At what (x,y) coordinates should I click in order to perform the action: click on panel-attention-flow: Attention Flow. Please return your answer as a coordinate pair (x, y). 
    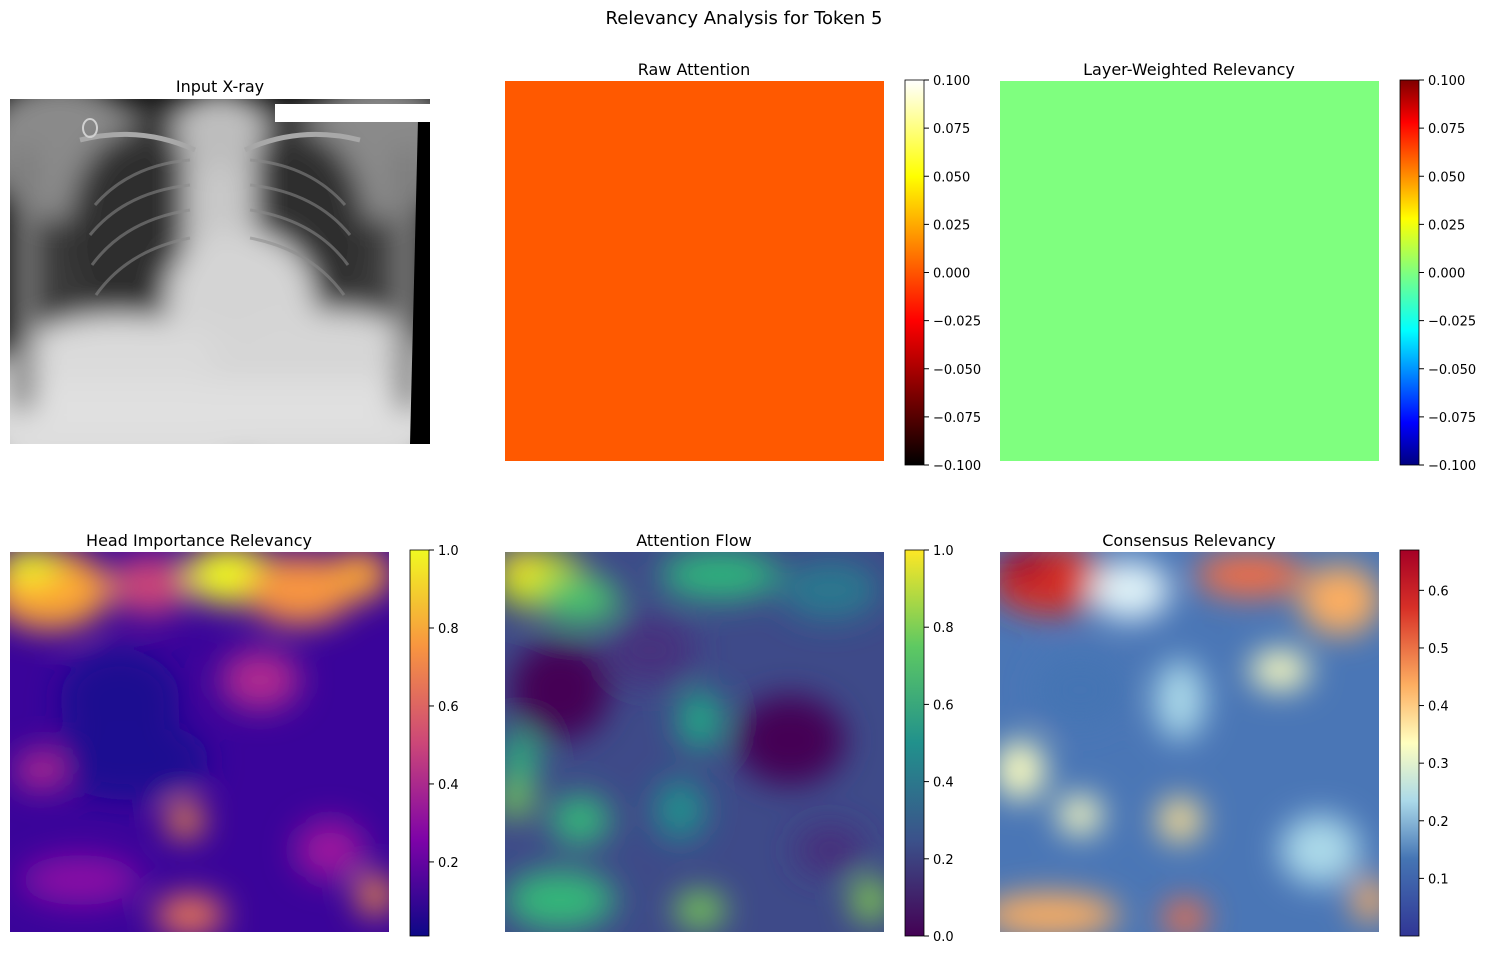
    Looking at the image, I should click on (729, 738).